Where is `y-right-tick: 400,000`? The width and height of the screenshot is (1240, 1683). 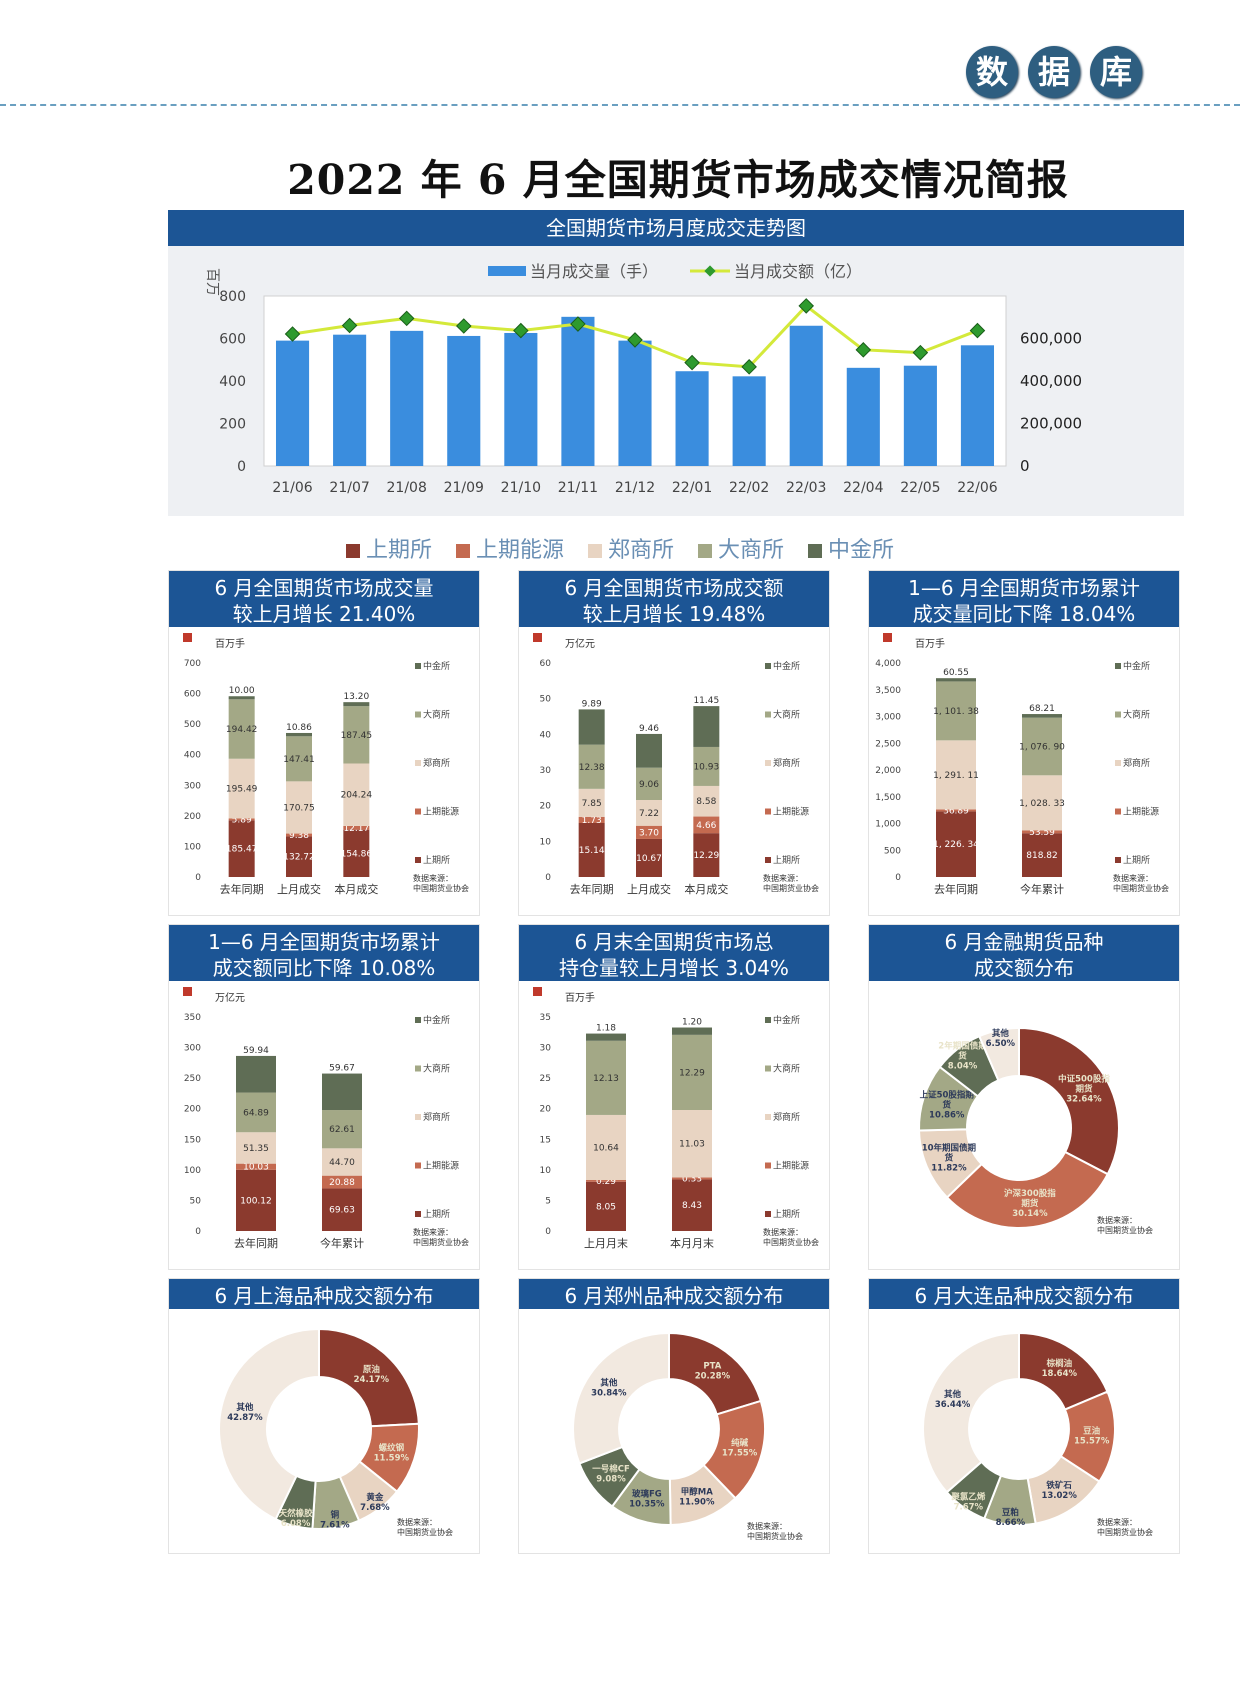
y-right-tick: 400,000 is located at coordinates (1051, 381).